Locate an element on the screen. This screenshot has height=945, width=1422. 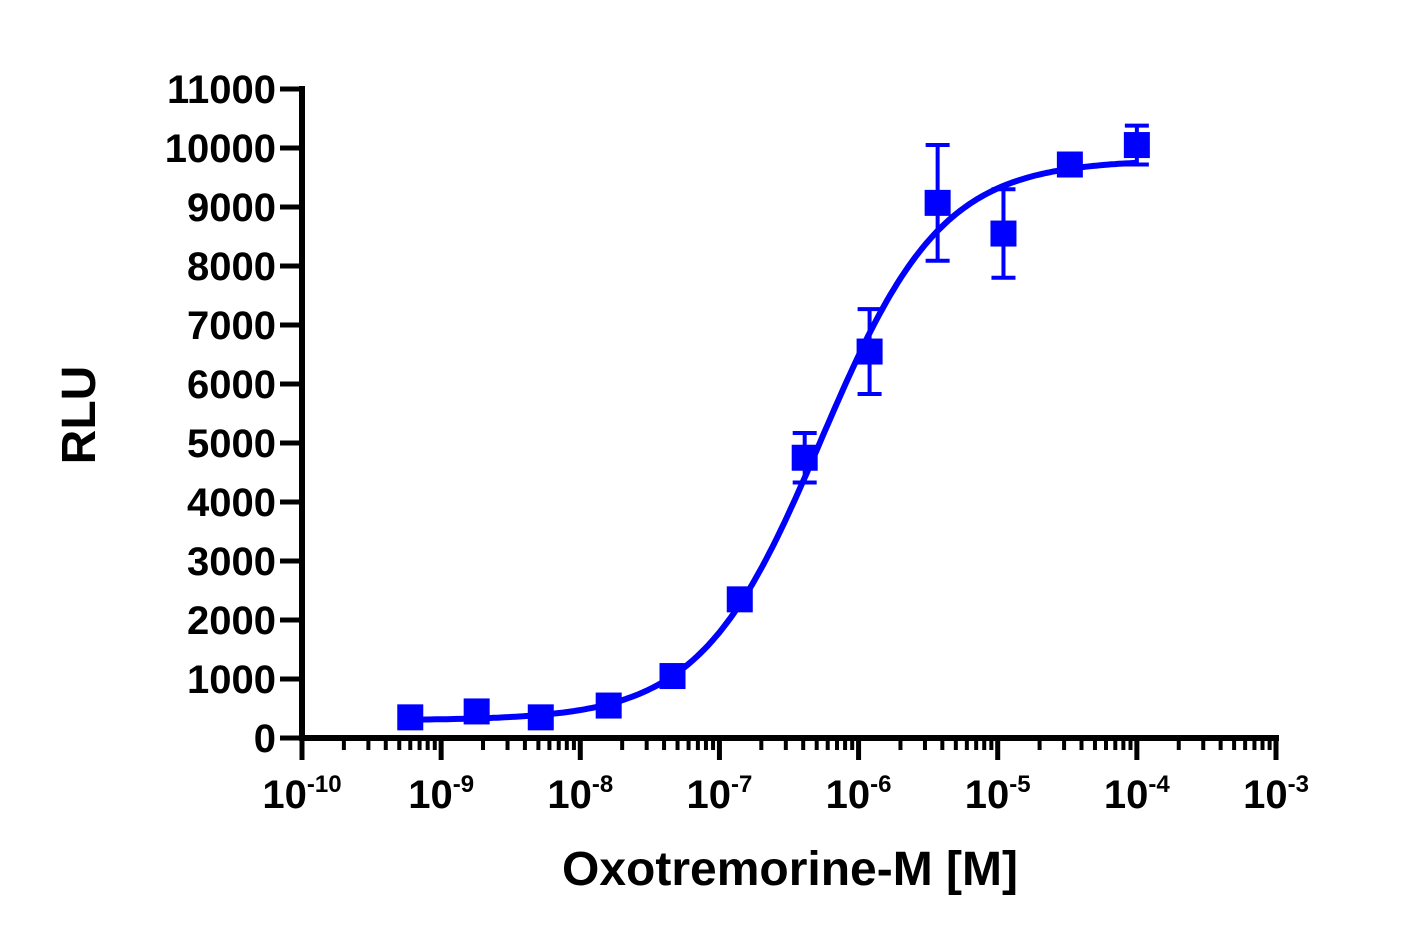
y-tick-label: 3000 is located at coordinates (231, 562).